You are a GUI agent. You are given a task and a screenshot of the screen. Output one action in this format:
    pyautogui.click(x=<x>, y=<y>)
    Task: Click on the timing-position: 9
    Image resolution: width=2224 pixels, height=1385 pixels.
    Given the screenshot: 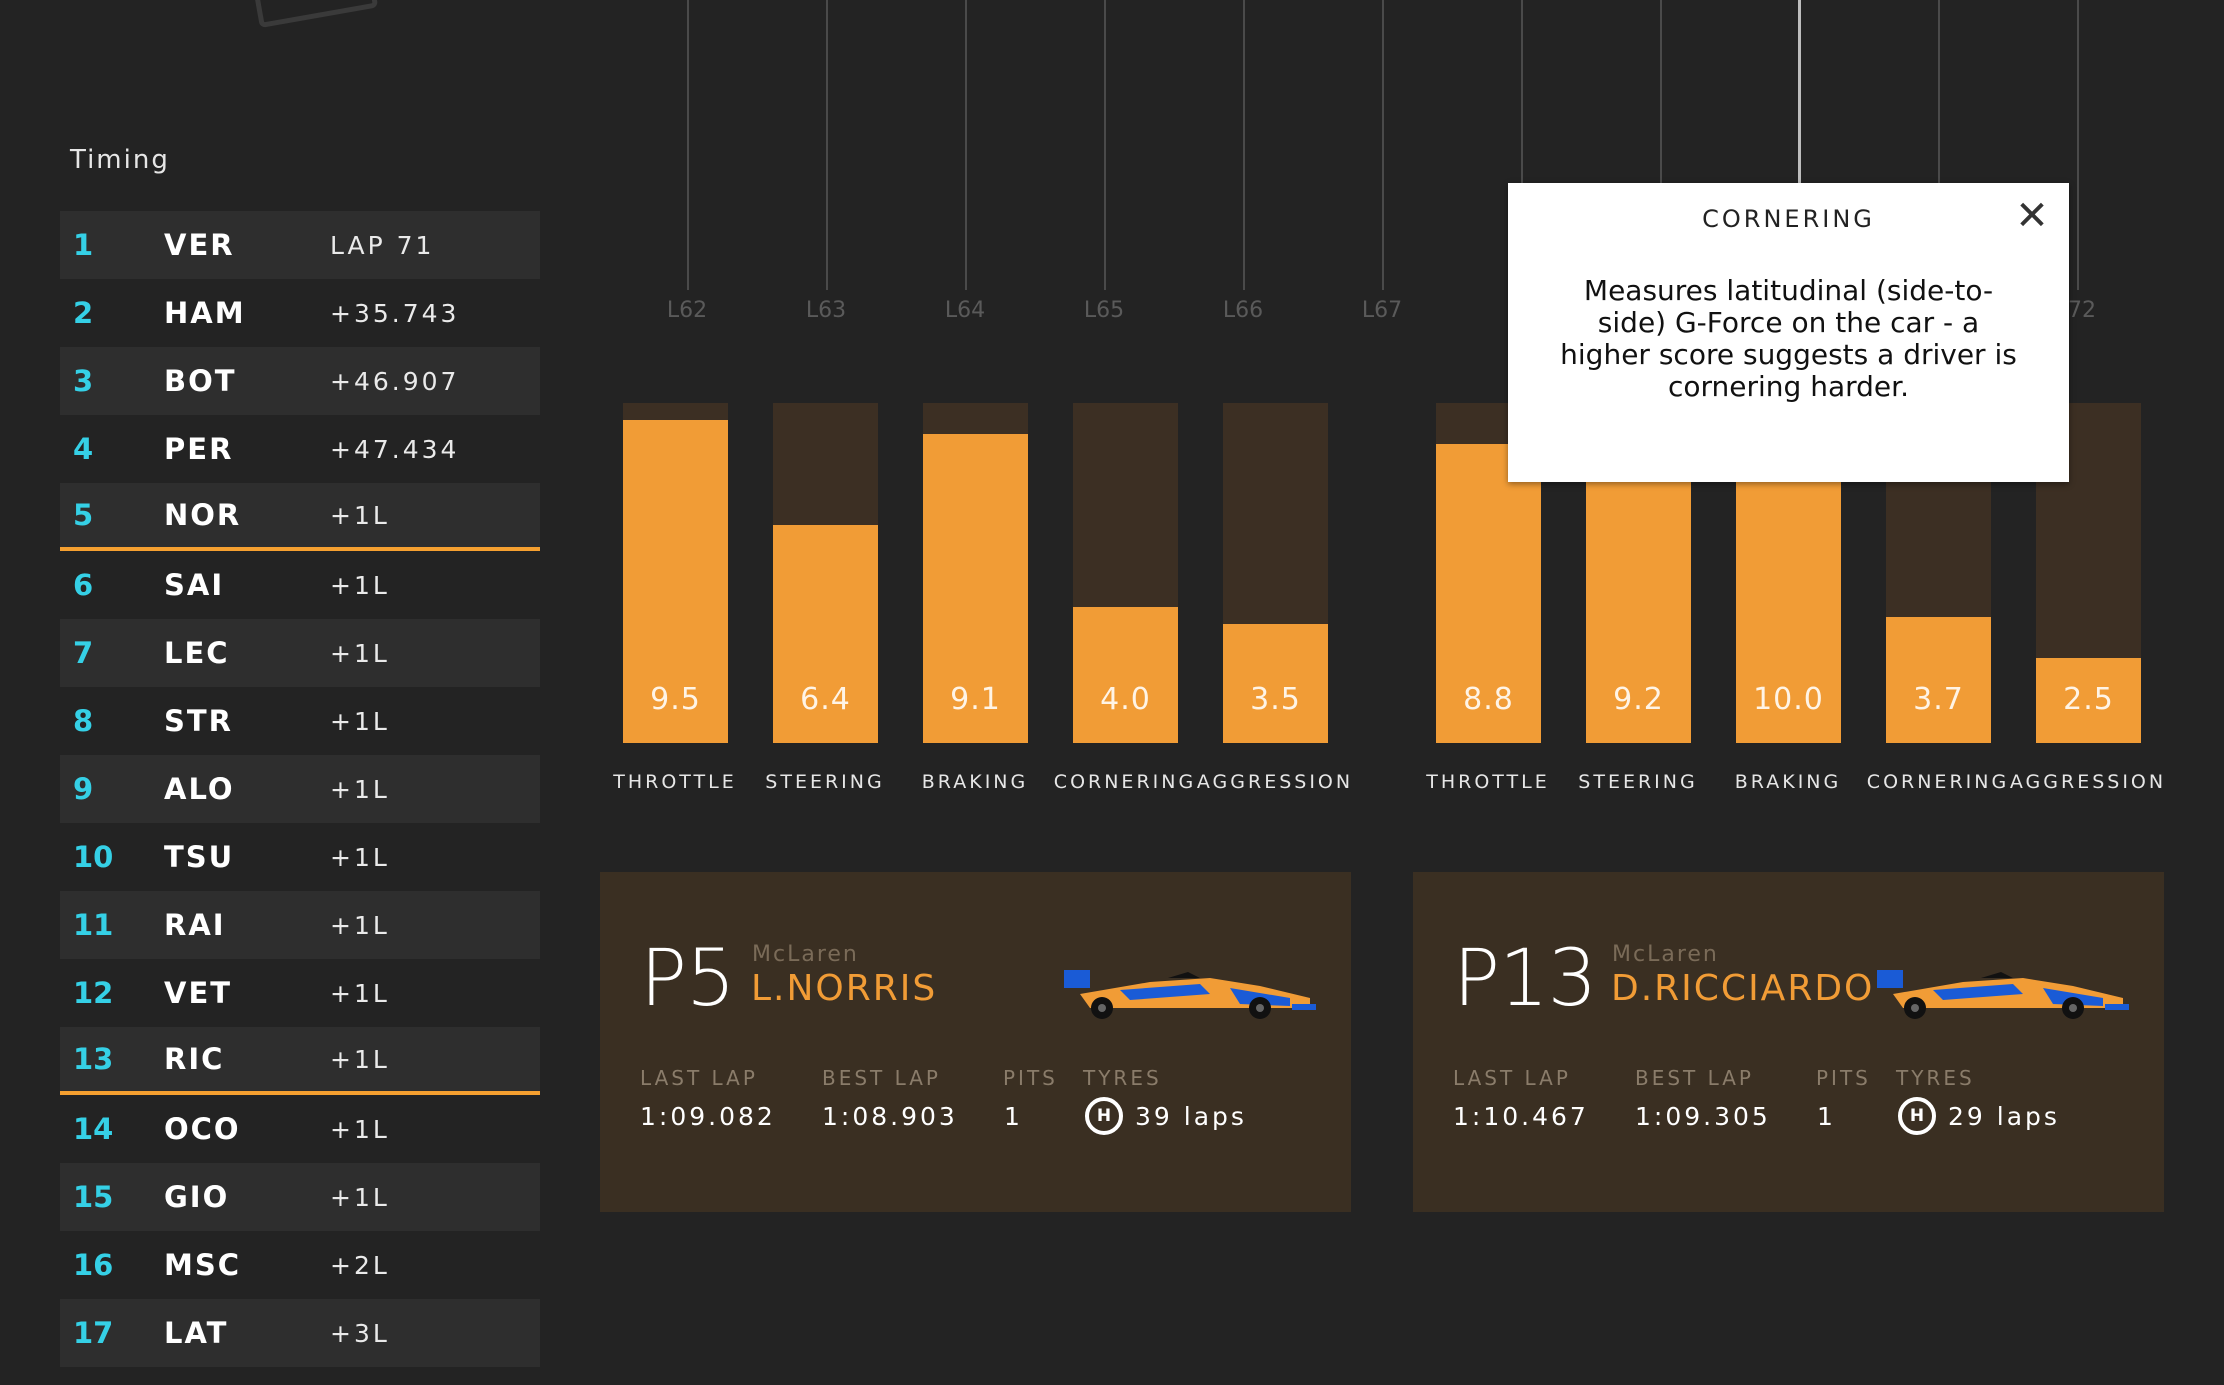 What is the action you would take?
    pyautogui.click(x=83, y=789)
    